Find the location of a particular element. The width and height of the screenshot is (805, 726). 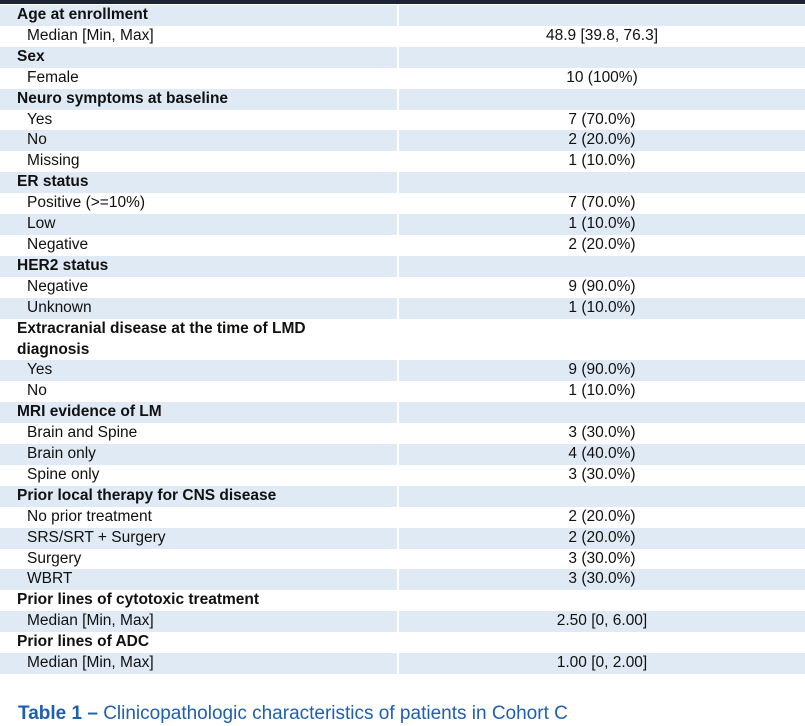

table-row: Yes 9 (90.0%) is located at coordinates (402, 371).